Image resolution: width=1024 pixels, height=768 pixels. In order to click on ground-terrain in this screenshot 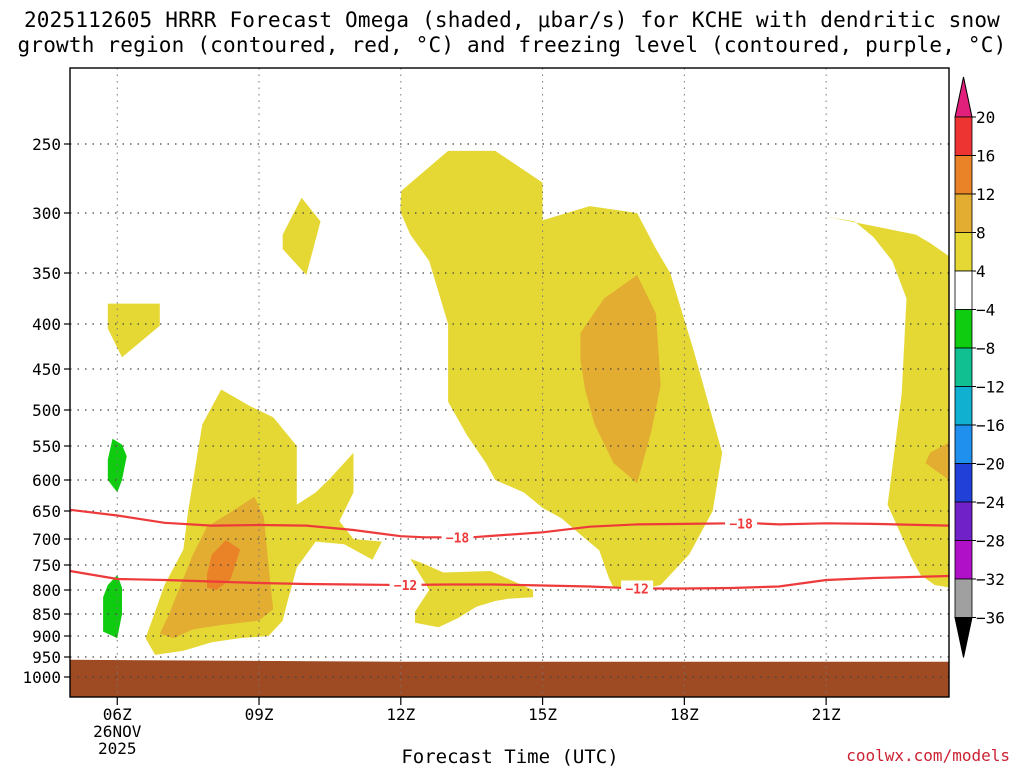, I will do `click(509, 678)`.